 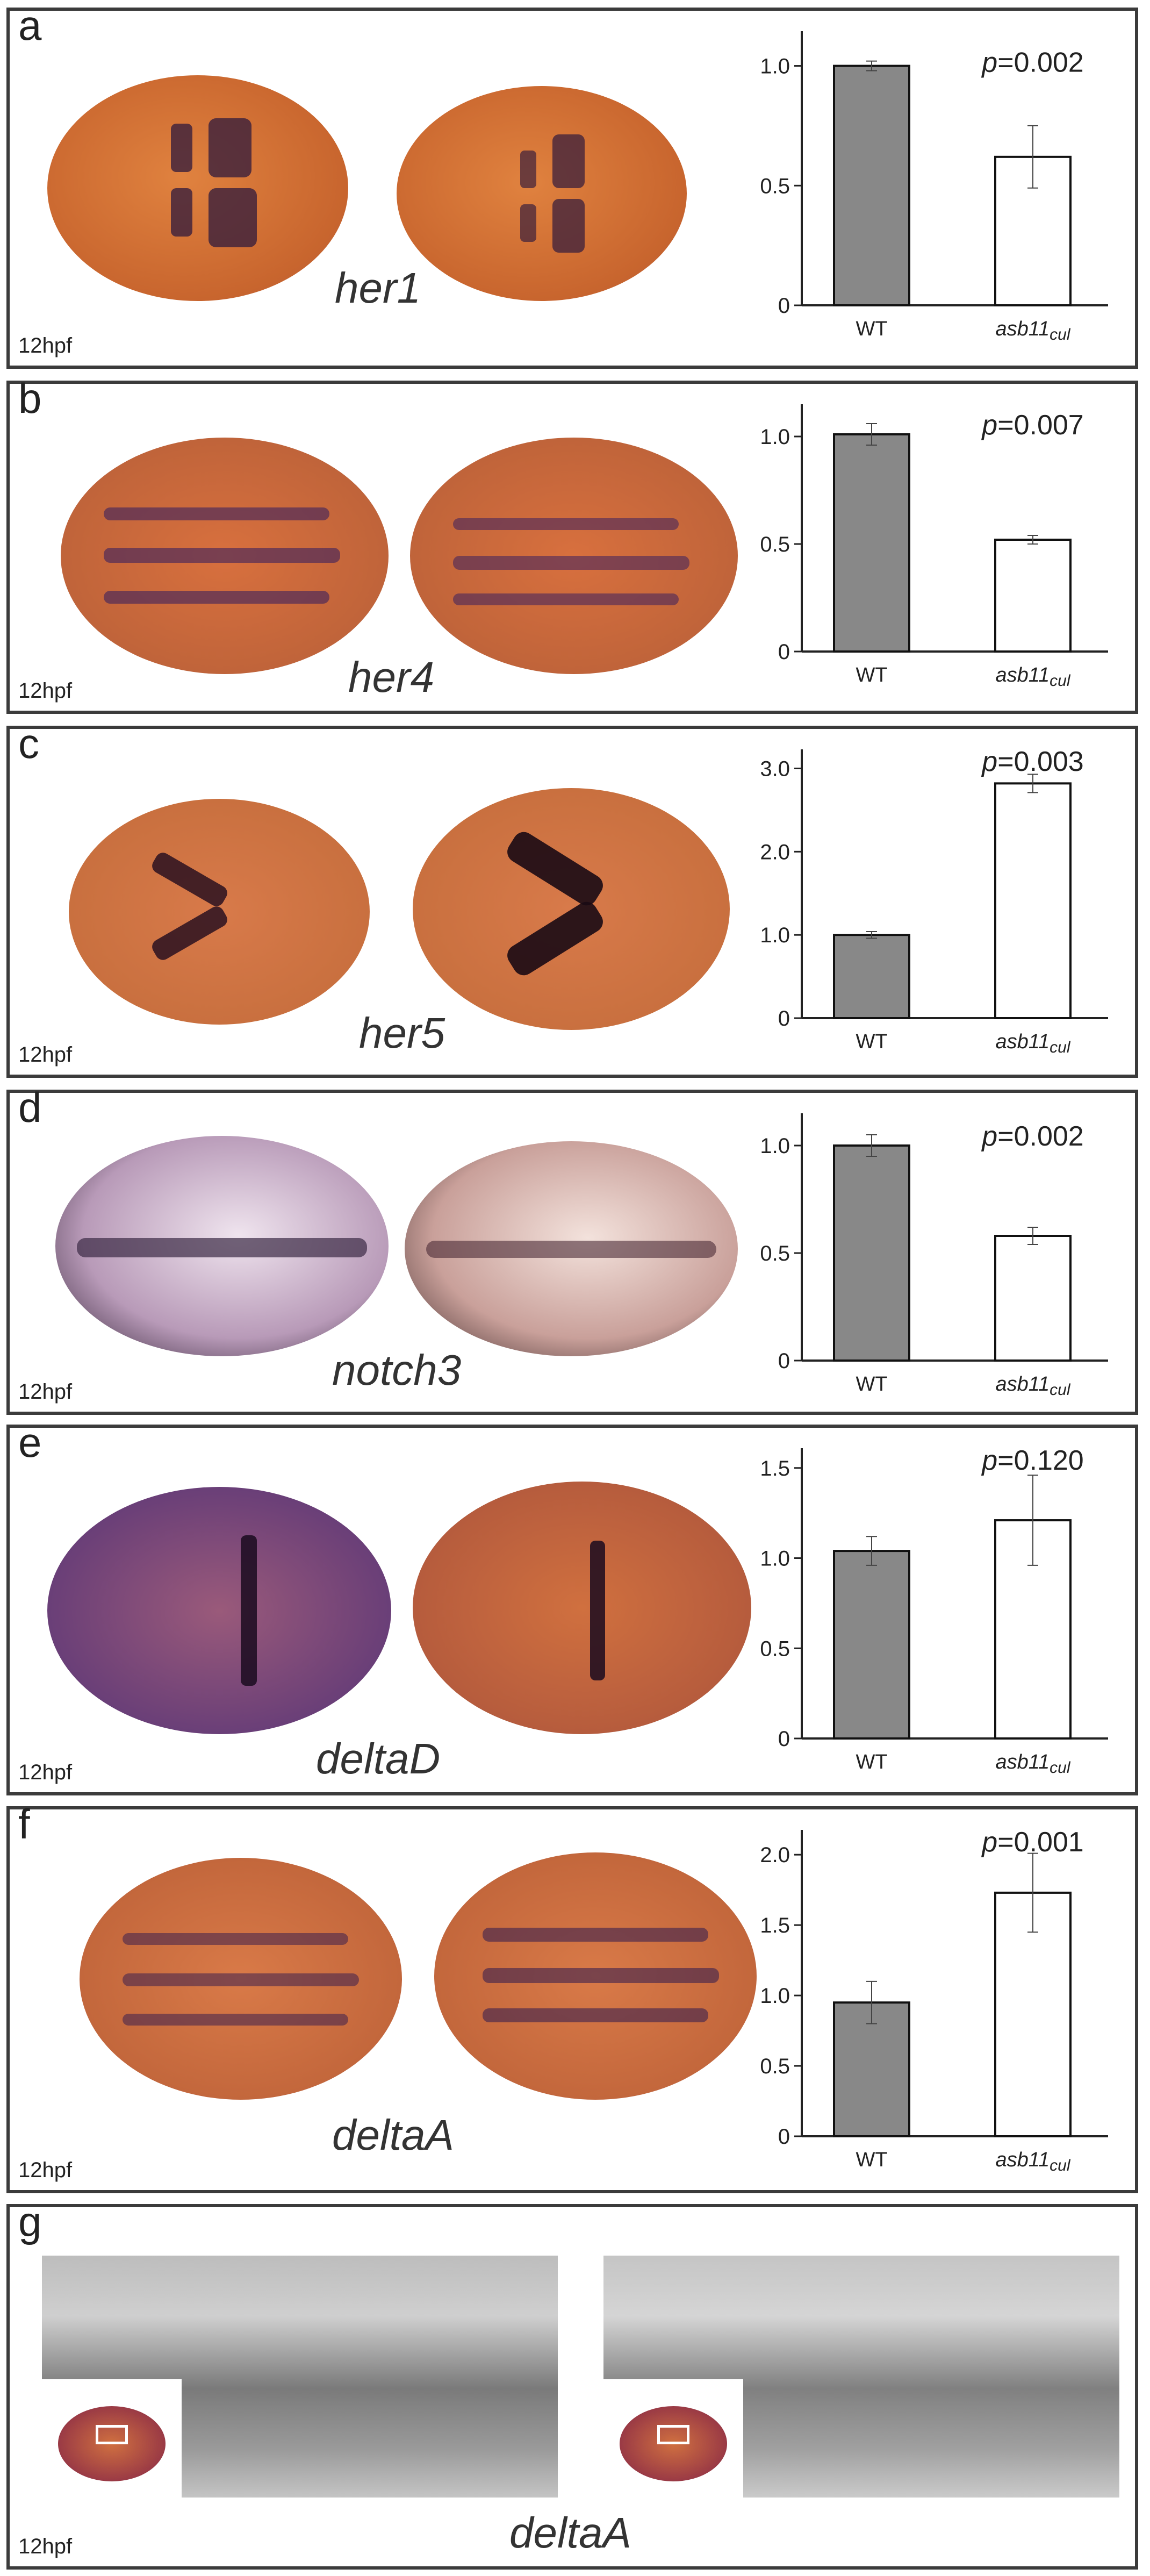 What do you see at coordinates (572, 899) in the screenshot?
I see `panel-c: c her5 12hpf 0 1.0 2.0 3.0 WT asb11cul p=0.003` at bounding box center [572, 899].